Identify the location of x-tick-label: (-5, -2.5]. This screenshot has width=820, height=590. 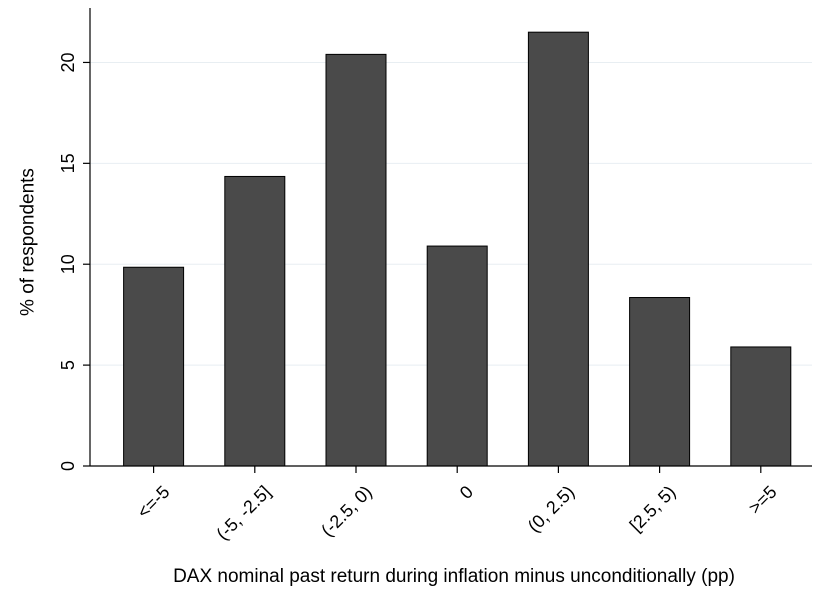
(243, 513).